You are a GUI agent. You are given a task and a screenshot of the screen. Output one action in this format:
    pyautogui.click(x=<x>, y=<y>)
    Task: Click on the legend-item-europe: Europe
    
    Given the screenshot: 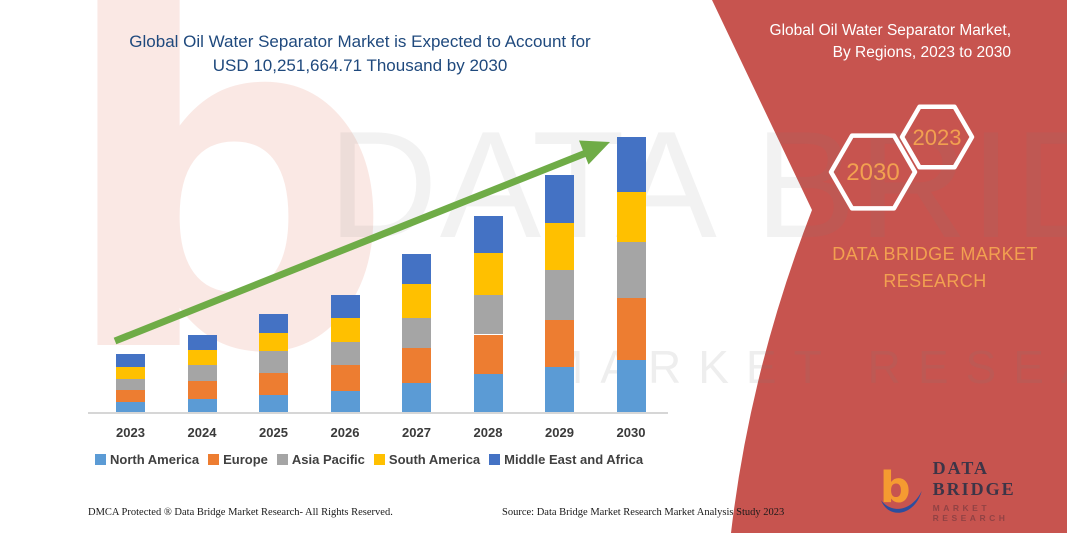 What is the action you would take?
    pyautogui.click(x=238, y=459)
    